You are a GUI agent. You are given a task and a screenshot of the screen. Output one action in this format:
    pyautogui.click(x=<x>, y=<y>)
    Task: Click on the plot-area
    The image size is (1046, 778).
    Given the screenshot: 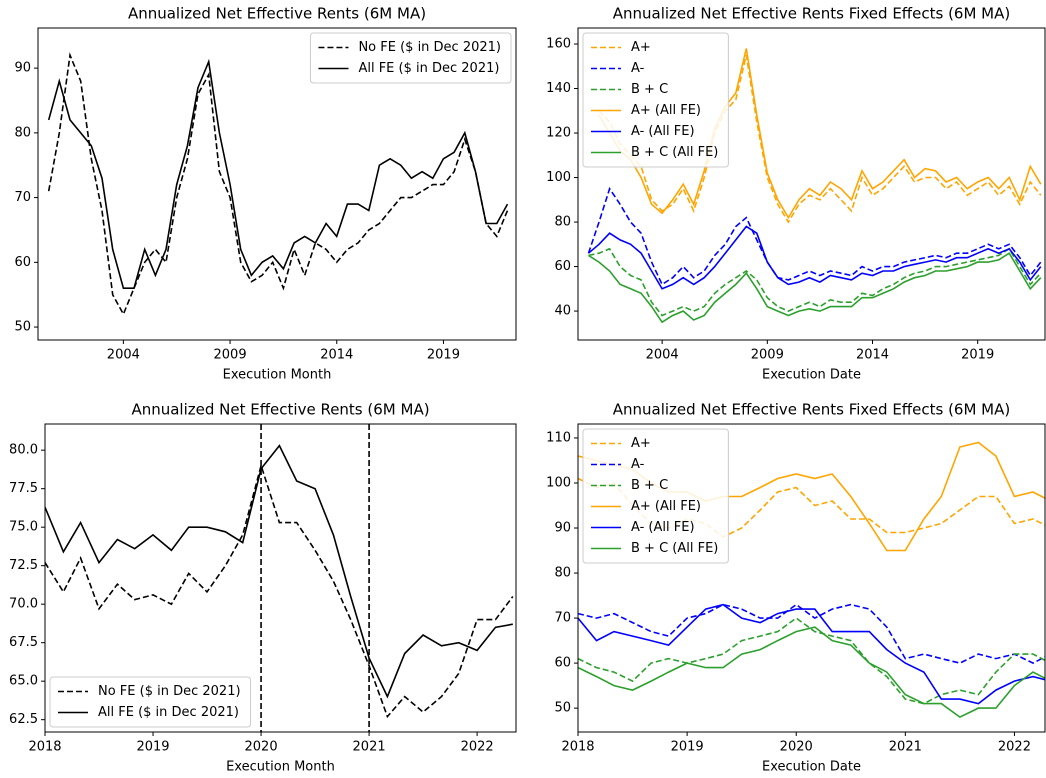 What is the action you would take?
    pyautogui.click(x=278, y=184)
    